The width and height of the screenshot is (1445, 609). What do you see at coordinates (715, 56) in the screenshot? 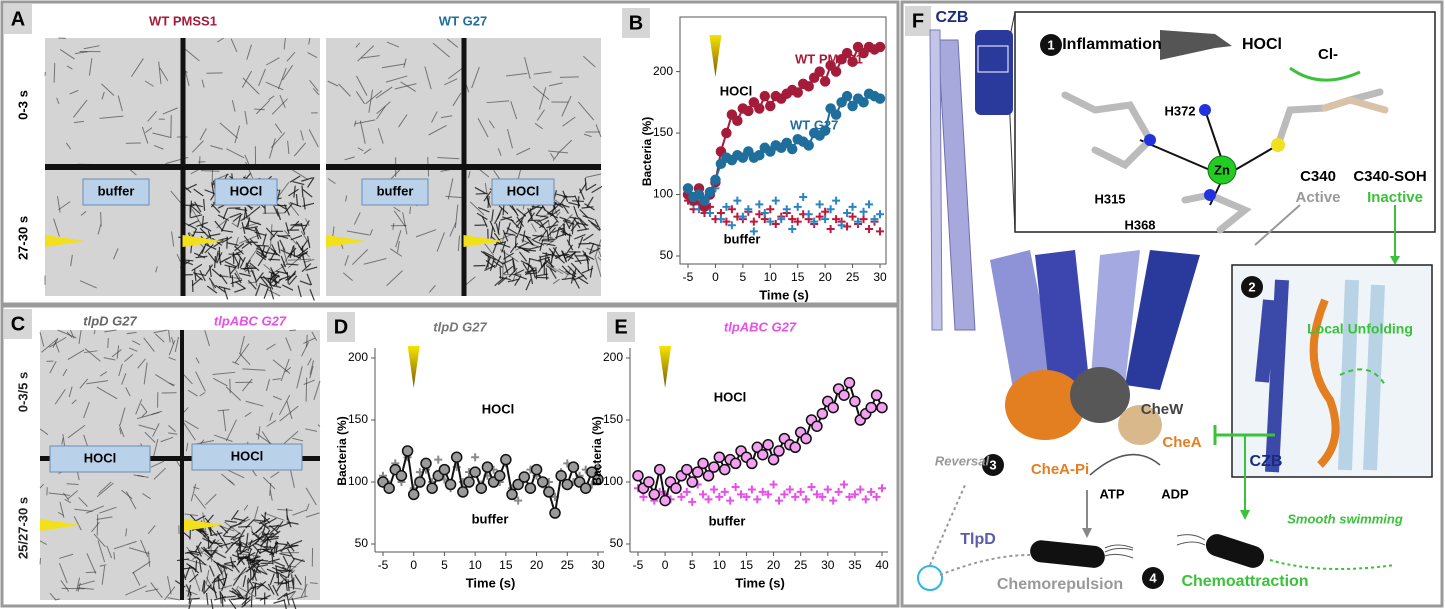
I see `stimulus` at bounding box center [715, 56].